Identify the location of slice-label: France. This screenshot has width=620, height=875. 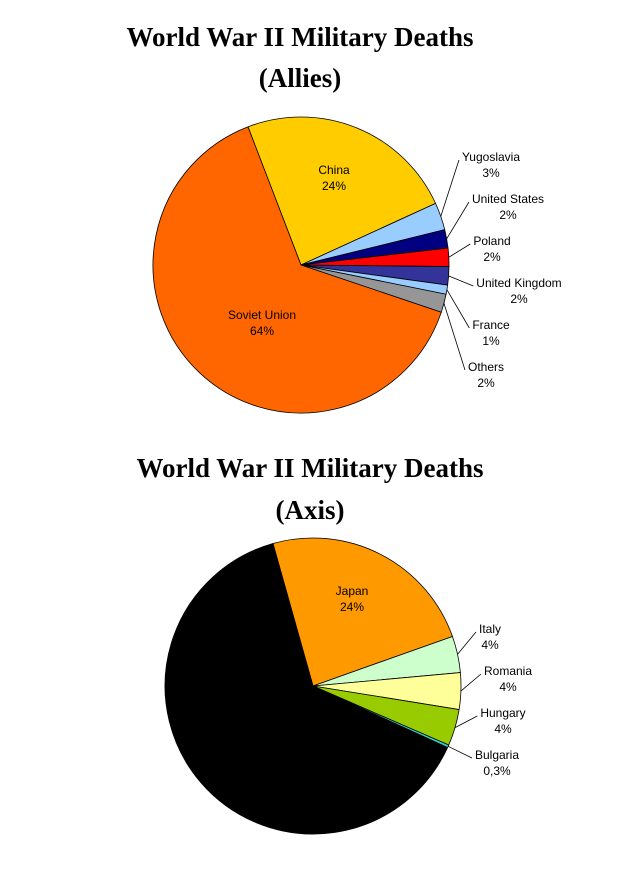
(491, 325).